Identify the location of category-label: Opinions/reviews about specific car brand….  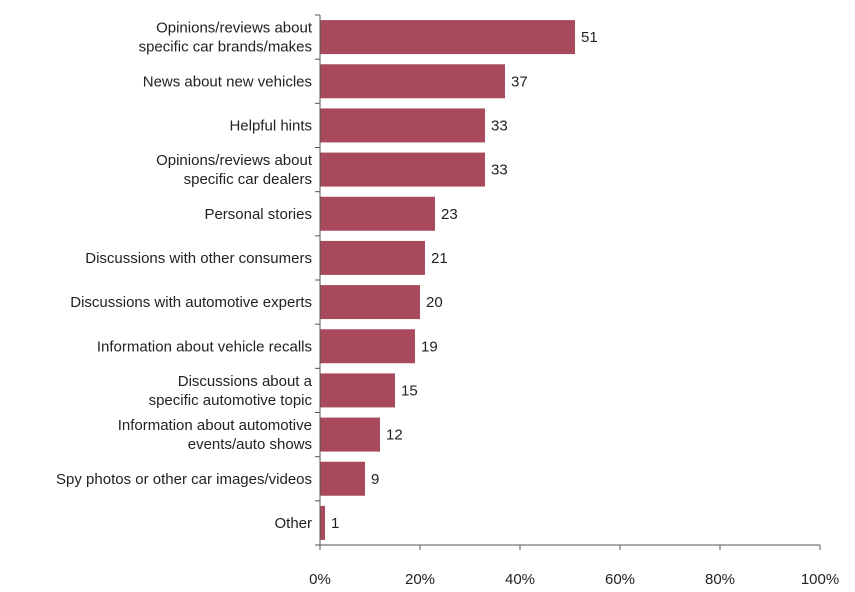
(226, 38).